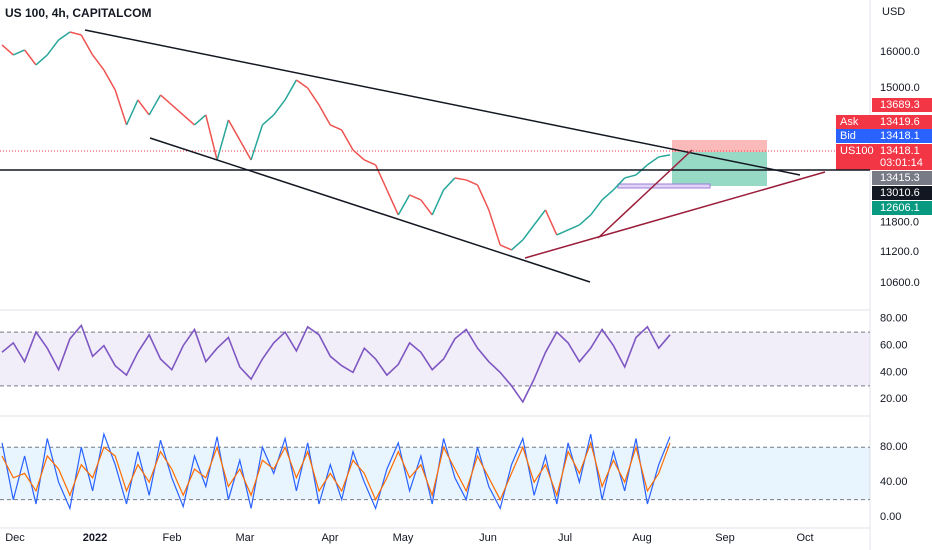  What do you see at coordinates (899, 252) in the screenshot?
I see `y-tick-label: 11200.0` at bounding box center [899, 252].